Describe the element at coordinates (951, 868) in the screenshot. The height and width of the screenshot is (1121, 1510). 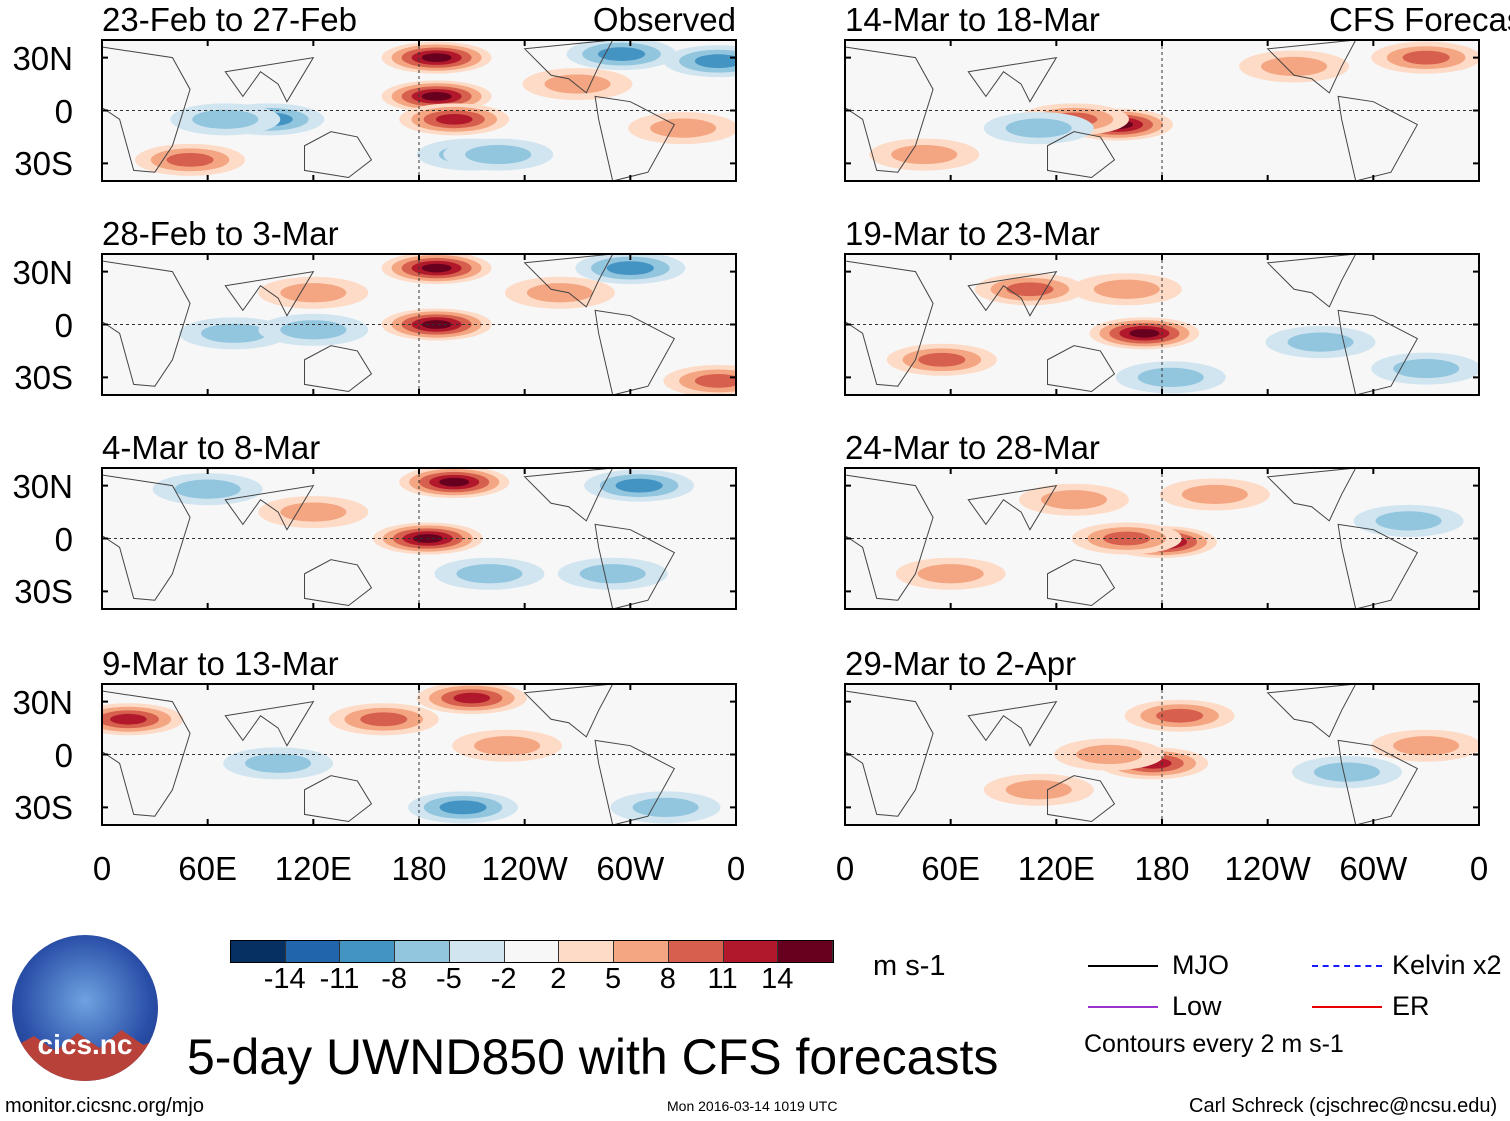
I see `lon-label: 60E` at that location.